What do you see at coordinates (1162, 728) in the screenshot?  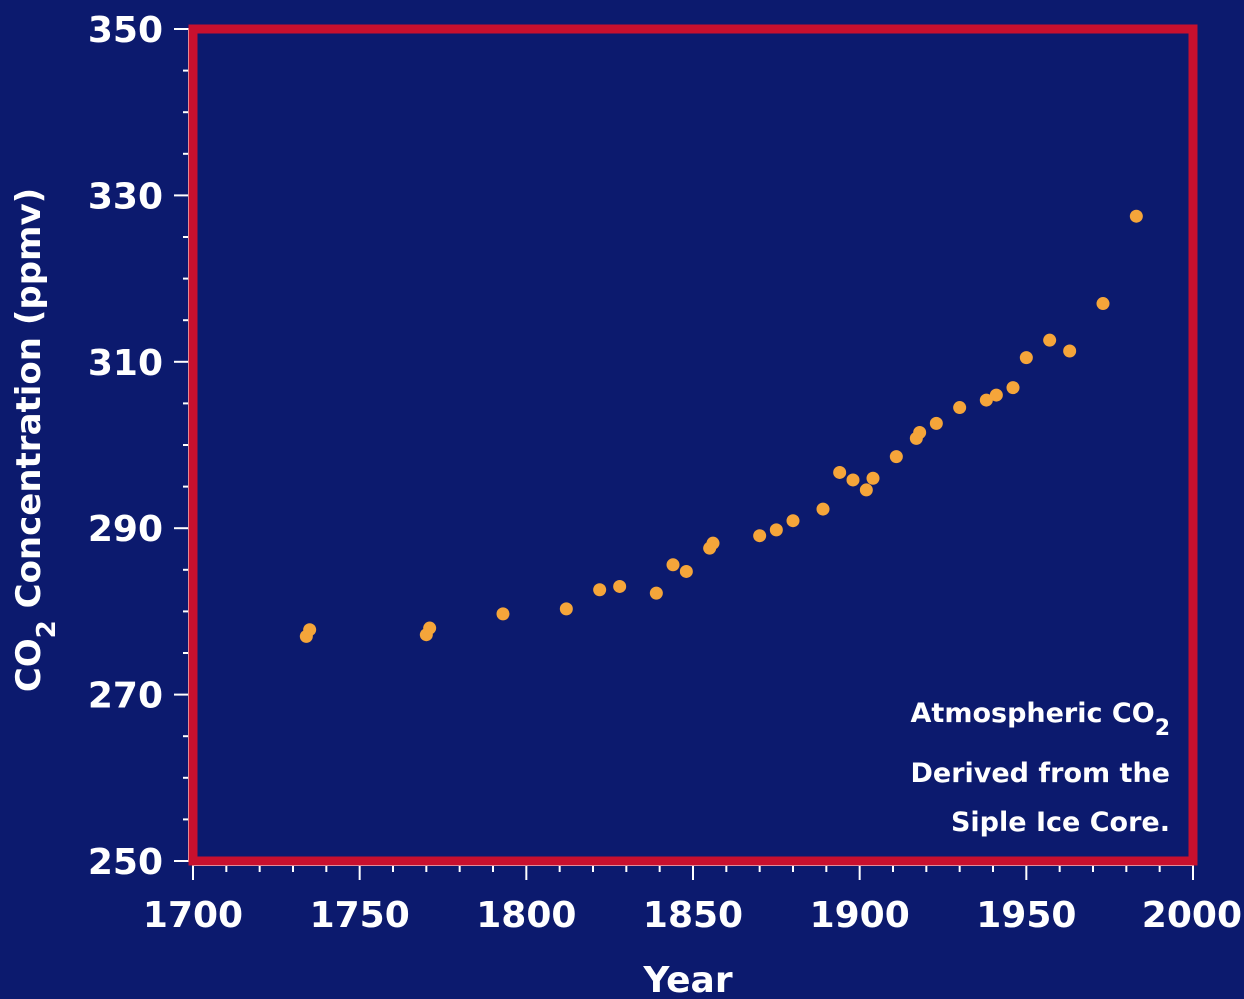 I see `annotation-line-1-subscript: 2` at bounding box center [1162, 728].